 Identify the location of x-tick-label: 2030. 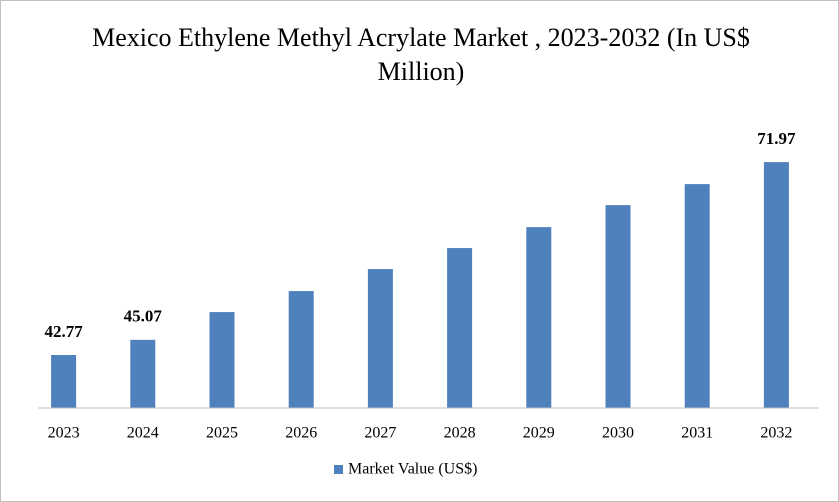
(618, 433).